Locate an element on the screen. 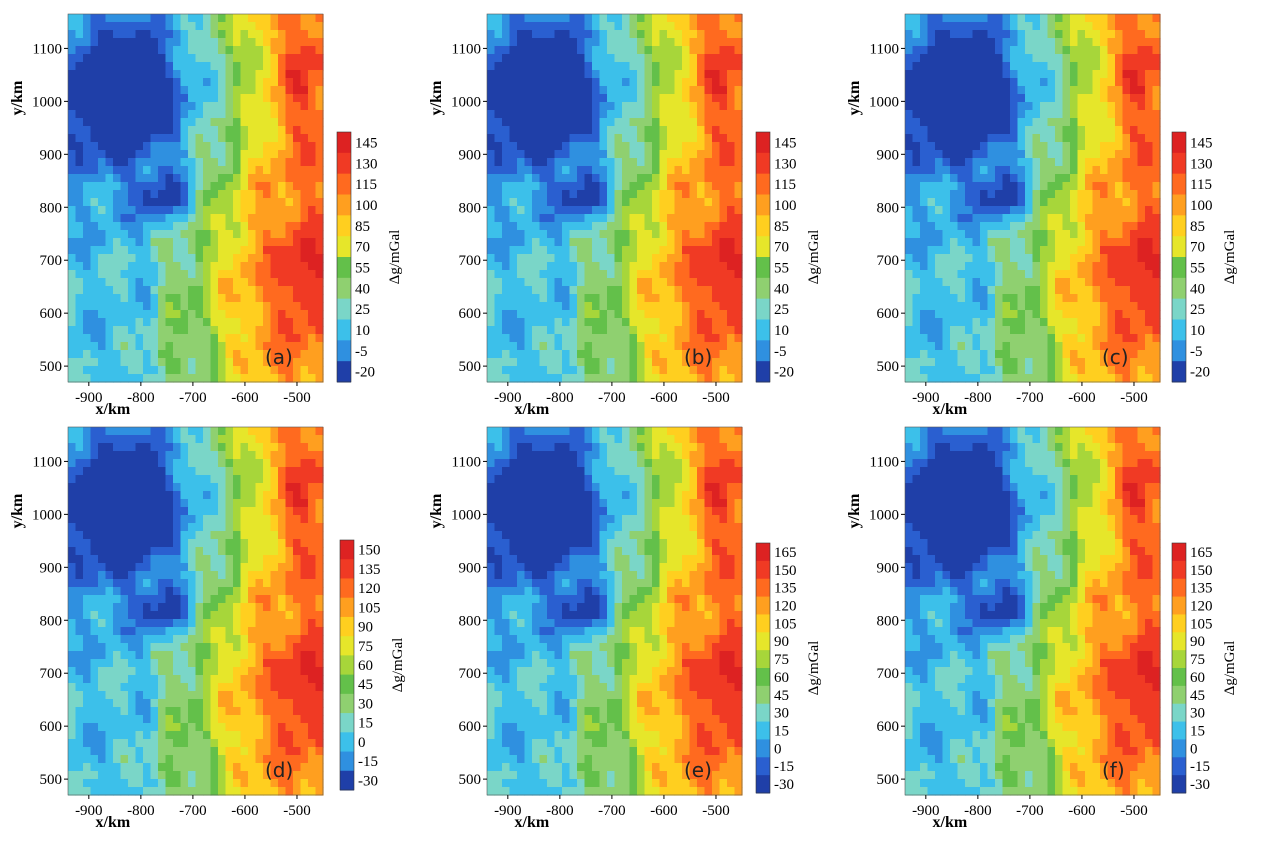 This screenshot has height=844, width=1272. colorbar-tick-label: 10 is located at coordinates (362, 331).